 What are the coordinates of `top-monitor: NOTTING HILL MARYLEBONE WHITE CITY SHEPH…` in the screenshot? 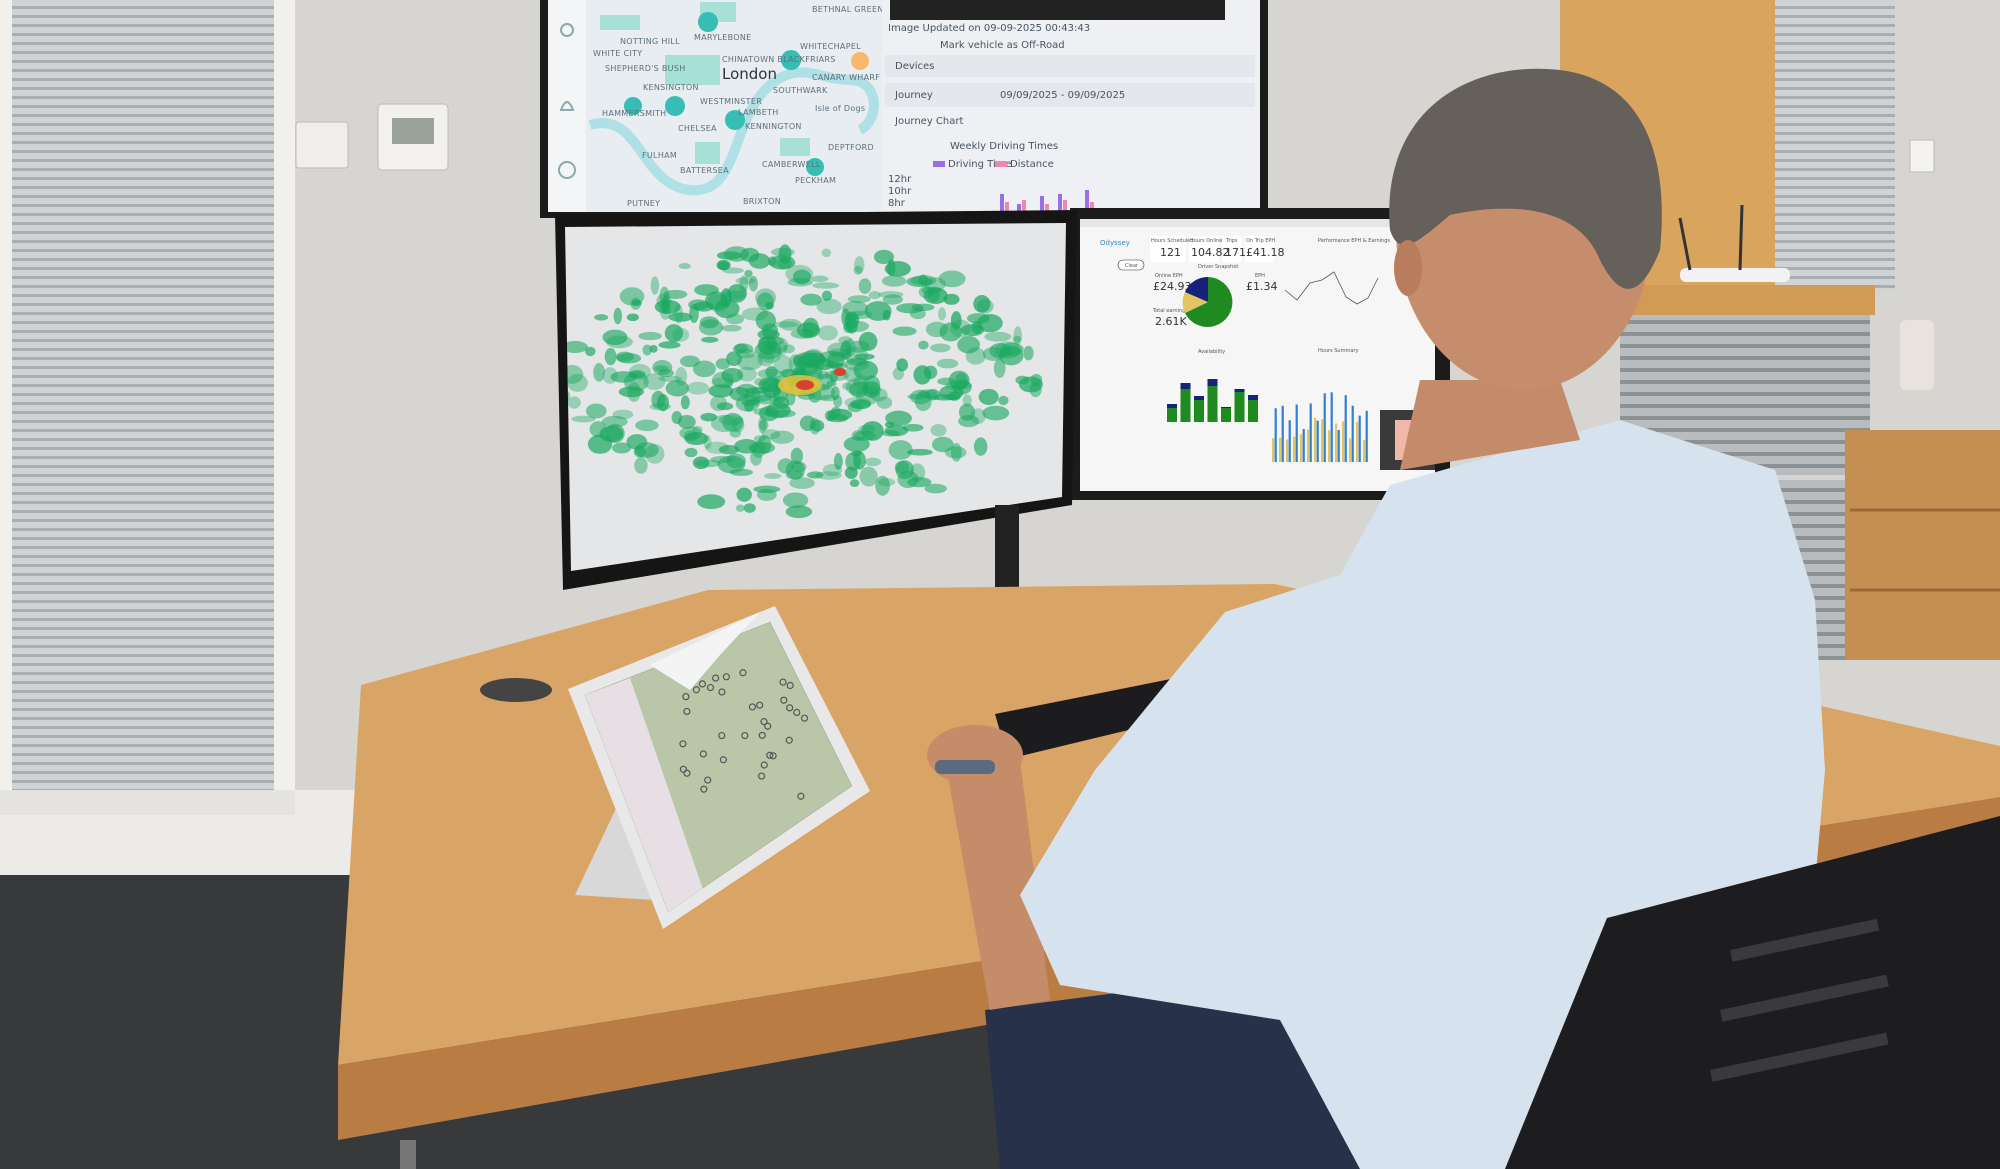 It's located at (904, 109).